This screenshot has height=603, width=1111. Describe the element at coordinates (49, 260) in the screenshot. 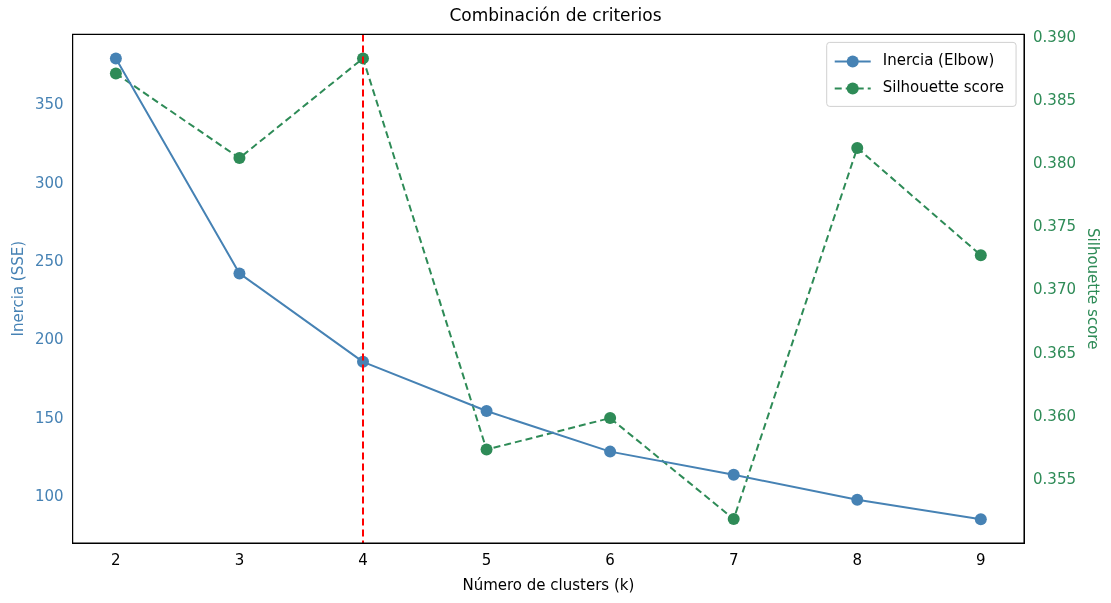

I see `y-tick-label: 250` at that location.